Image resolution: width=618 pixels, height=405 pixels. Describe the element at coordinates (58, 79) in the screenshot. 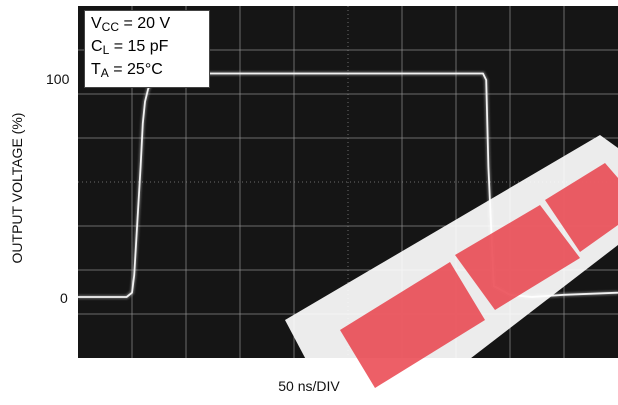

I see `y-tick-label-100: 100` at that location.